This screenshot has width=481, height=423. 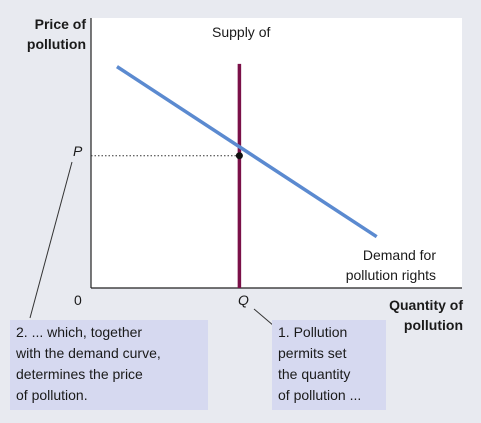 What do you see at coordinates (78, 151) in the screenshot?
I see `y-tick-p: P` at bounding box center [78, 151].